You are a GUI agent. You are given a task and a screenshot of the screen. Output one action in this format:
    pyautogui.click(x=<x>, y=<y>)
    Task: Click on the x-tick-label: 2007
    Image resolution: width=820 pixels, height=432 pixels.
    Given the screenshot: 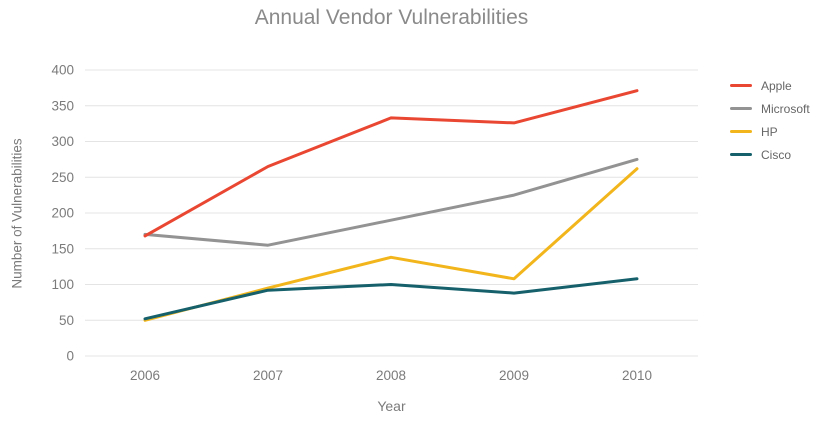 What is the action you would take?
    pyautogui.click(x=268, y=375)
    